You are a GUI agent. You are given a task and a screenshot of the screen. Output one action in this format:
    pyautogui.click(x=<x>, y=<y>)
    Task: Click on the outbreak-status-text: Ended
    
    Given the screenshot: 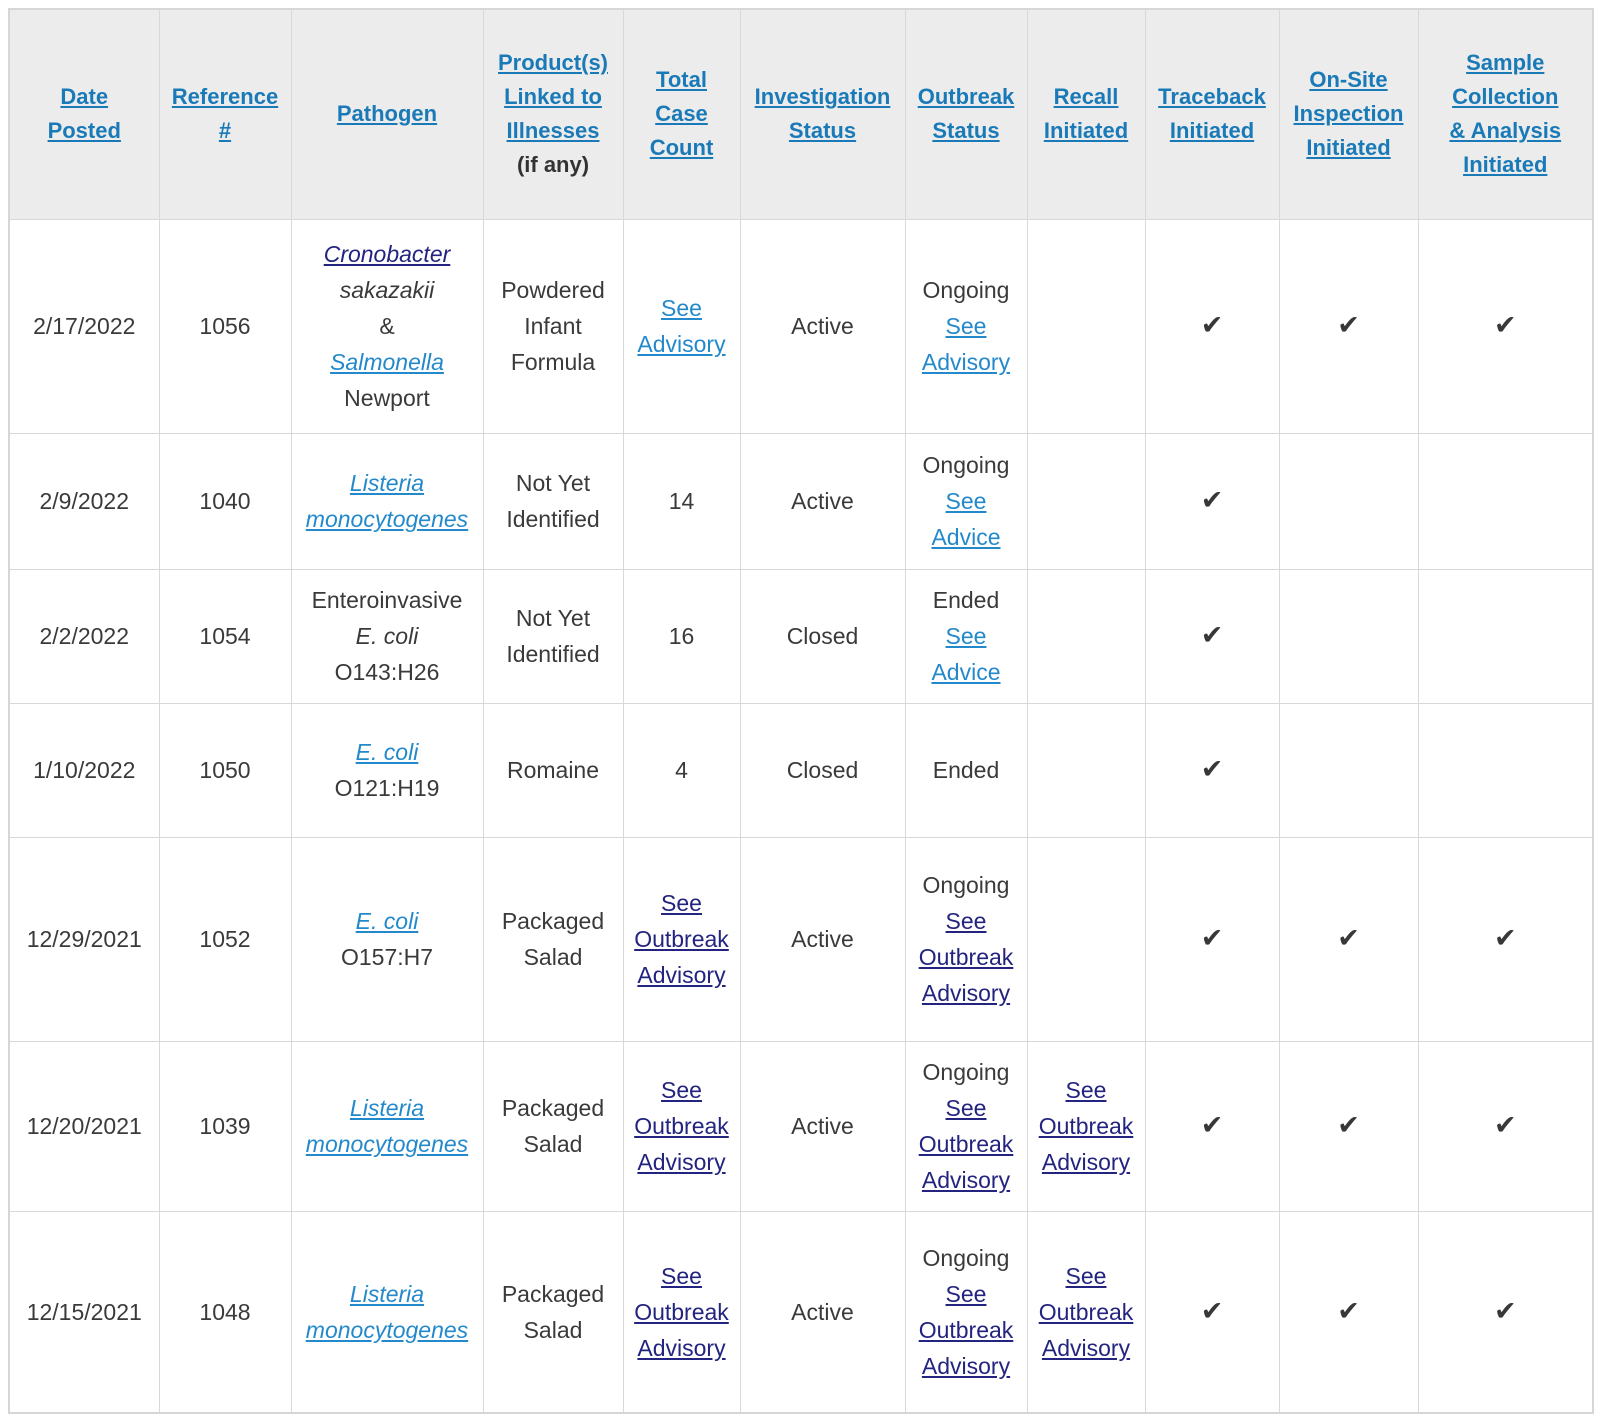 What is the action you would take?
    pyautogui.click(x=966, y=600)
    